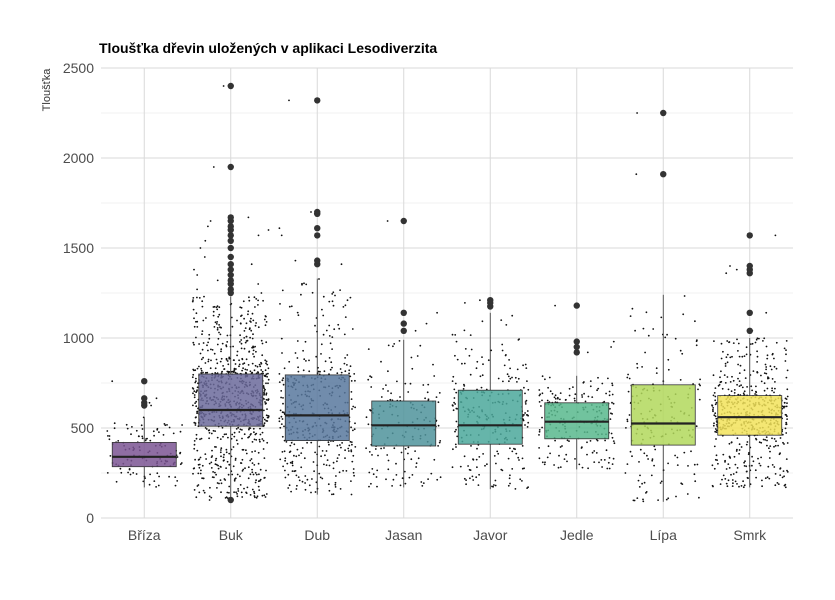  Describe the element at coordinates (447, 535) in the screenshot. I see `x-tick-labels: Bříza Buk Dub Jasan Javor Jedle Lípa Smrk` at that location.